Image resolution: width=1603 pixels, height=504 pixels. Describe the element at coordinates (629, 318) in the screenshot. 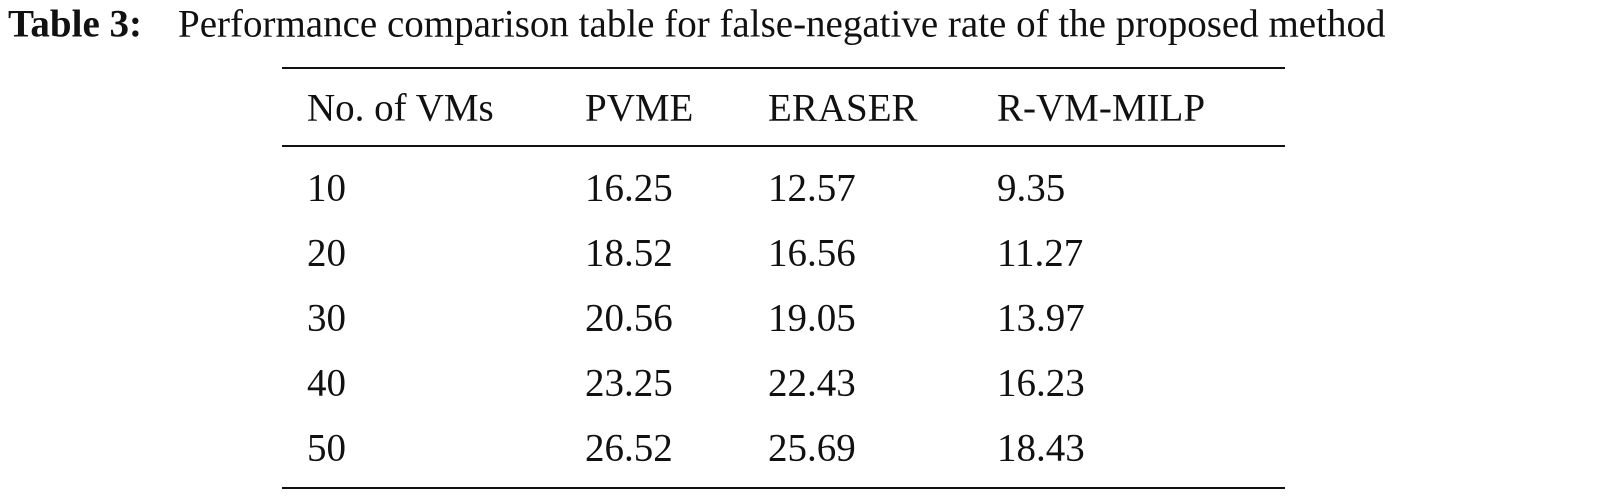

I see `table-cell: 20.56` at that location.